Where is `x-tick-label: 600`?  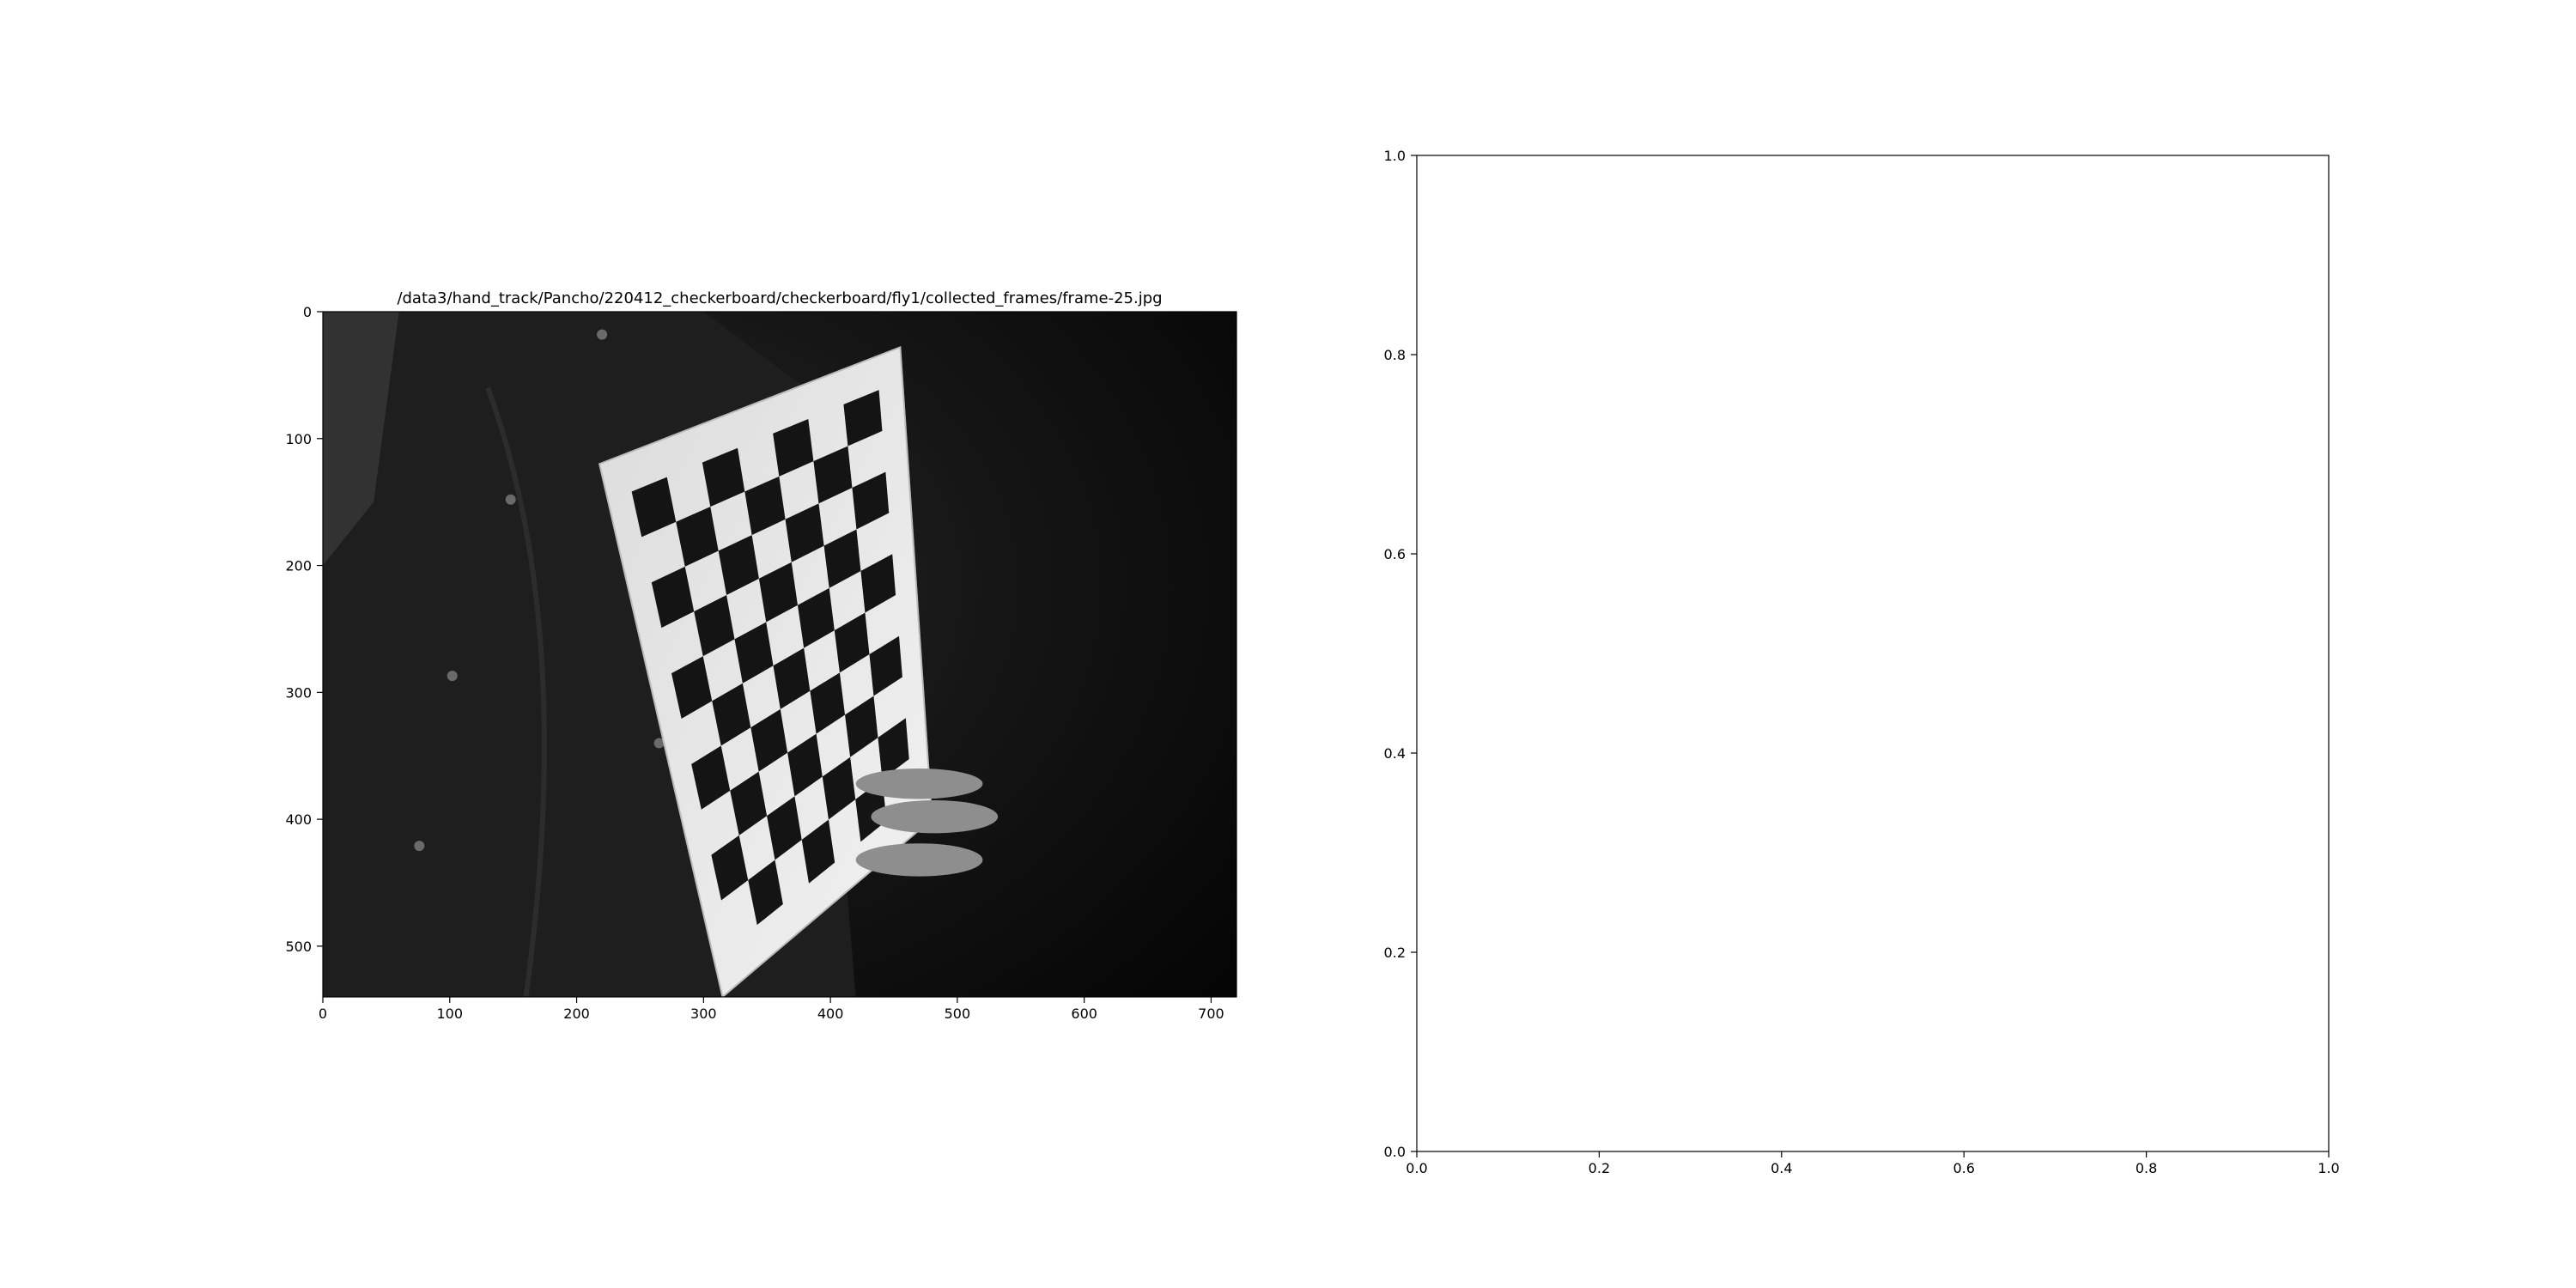
x-tick-label: 600 is located at coordinates (1084, 1013).